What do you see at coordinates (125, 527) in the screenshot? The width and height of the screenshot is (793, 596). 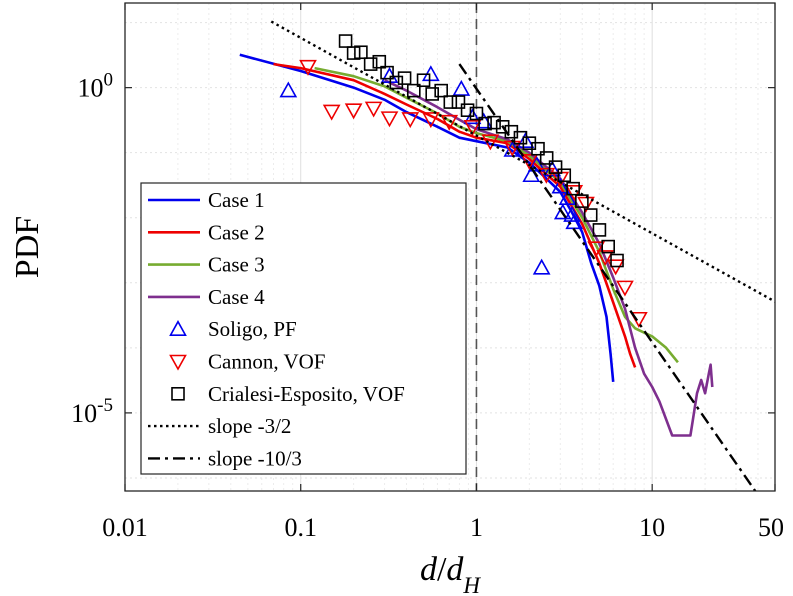 I see `x-tick-label: 0.01` at bounding box center [125, 527].